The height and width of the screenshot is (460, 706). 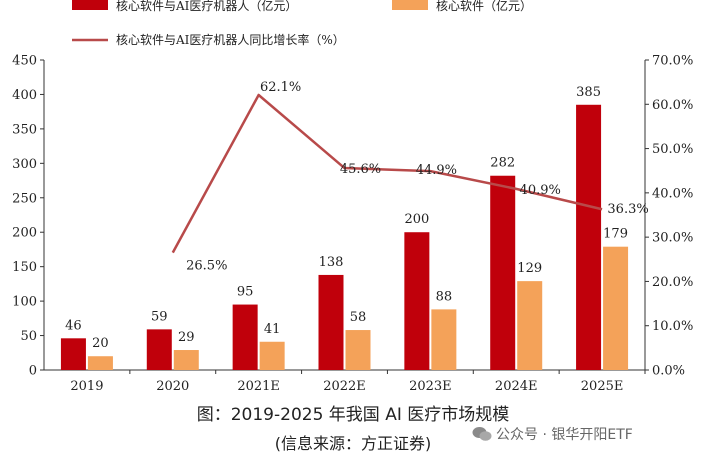 What do you see at coordinates (672, 105) in the screenshot?
I see `right-tick-label: 60.0%` at bounding box center [672, 105].